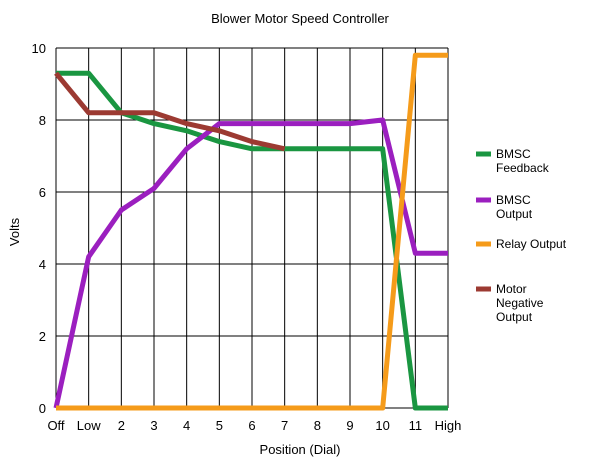  I want to click on legend-label: Negative, so click(520, 303).